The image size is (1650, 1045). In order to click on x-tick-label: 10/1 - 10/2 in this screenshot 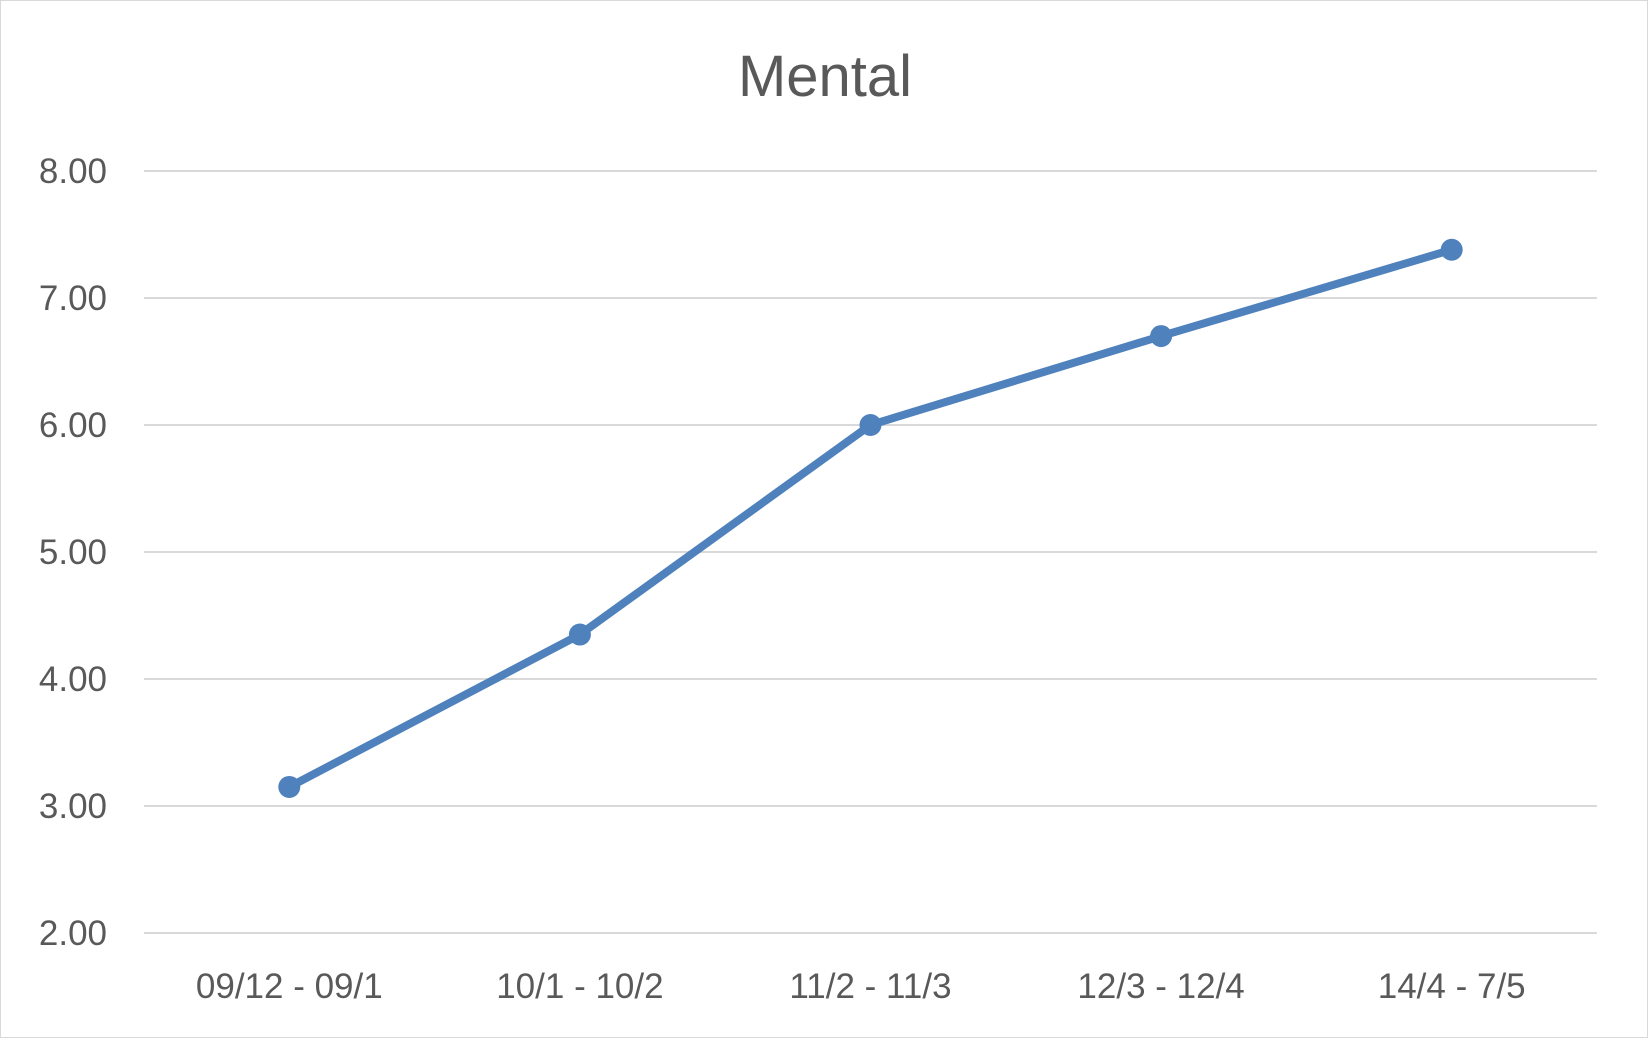, I will do `click(579, 986)`.